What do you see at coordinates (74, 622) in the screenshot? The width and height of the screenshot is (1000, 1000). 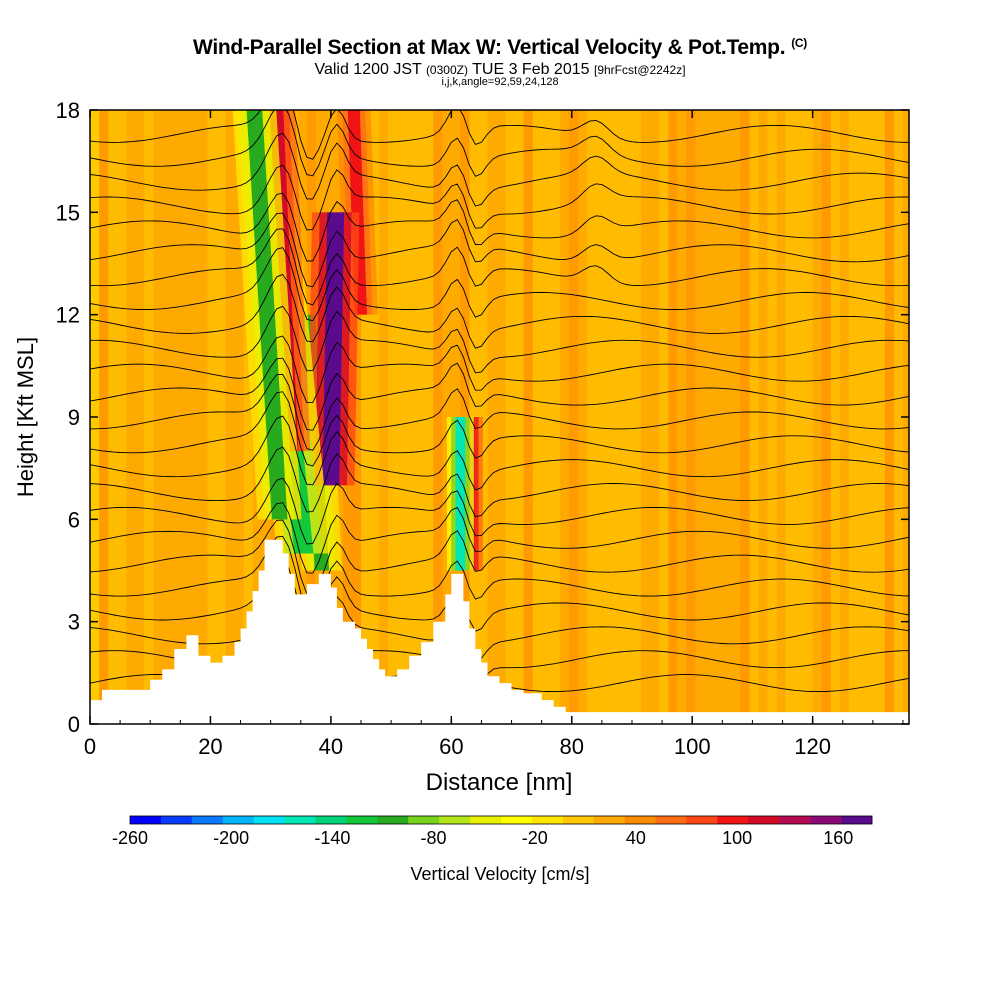 I see `y-tick-label: 3` at bounding box center [74, 622].